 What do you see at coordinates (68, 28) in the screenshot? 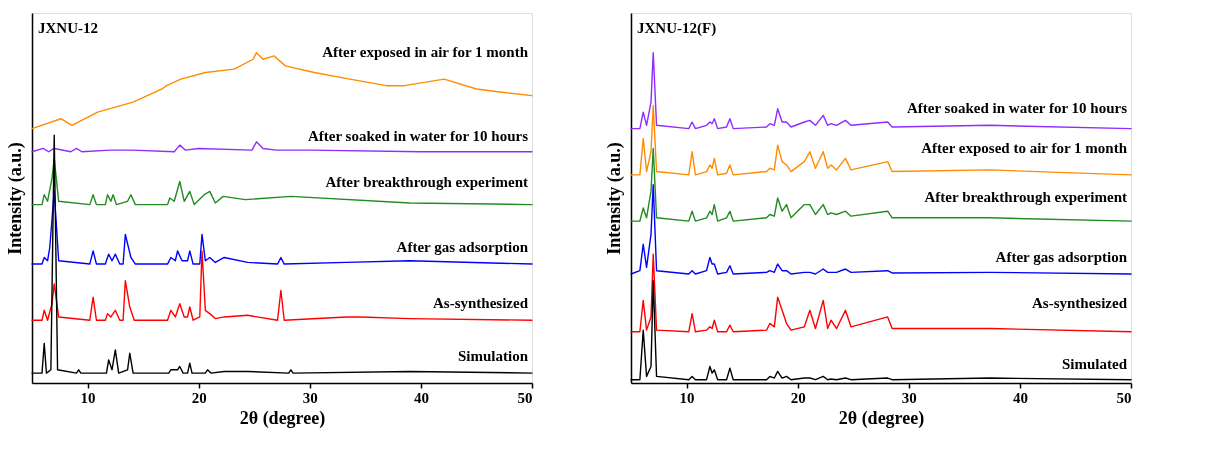
I see `chart-title: JXNU-12` at bounding box center [68, 28].